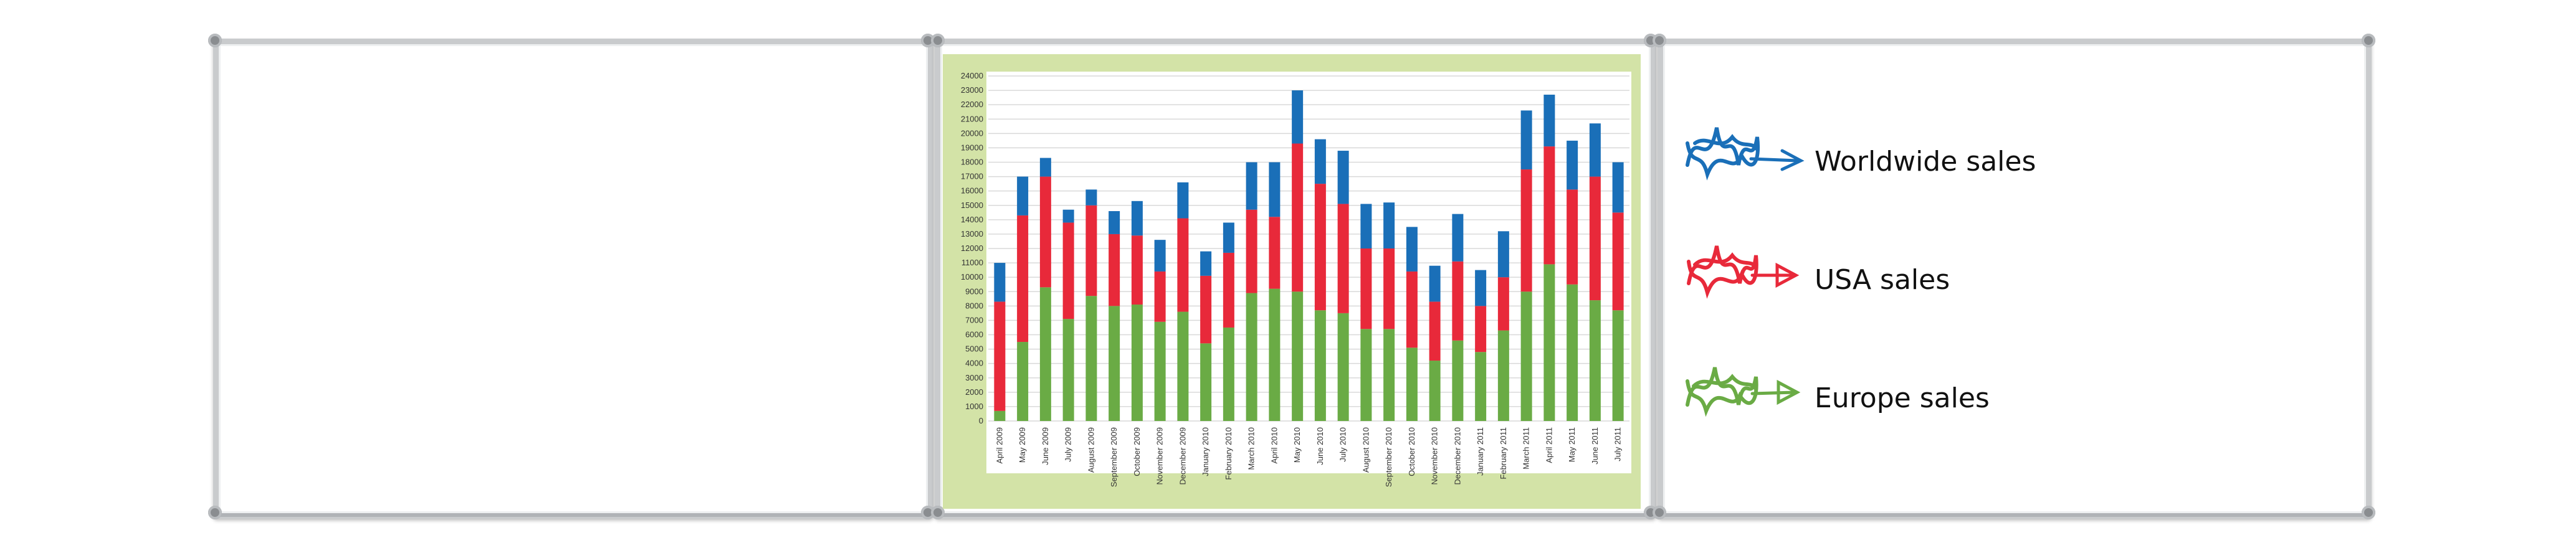 Image resolution: width=2576 pixels, height=558 pixels. I want to click on x-tick-label: March 2011, so click(1527, 448).